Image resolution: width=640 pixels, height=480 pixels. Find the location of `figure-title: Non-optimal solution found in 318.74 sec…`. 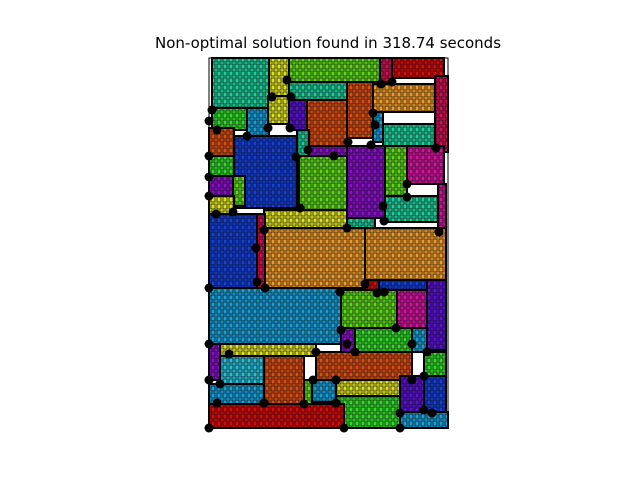

figure-title: Non-optimal solution found in 318.74 sec… is located at coordinates (328, 43).